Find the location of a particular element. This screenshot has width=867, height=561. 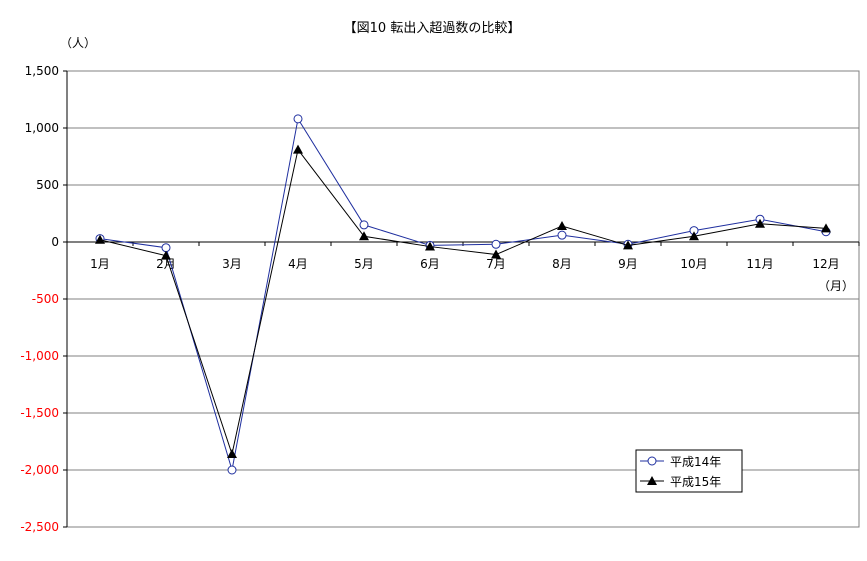

x-tick-label: 5月 is located at coordinates (364, 264).